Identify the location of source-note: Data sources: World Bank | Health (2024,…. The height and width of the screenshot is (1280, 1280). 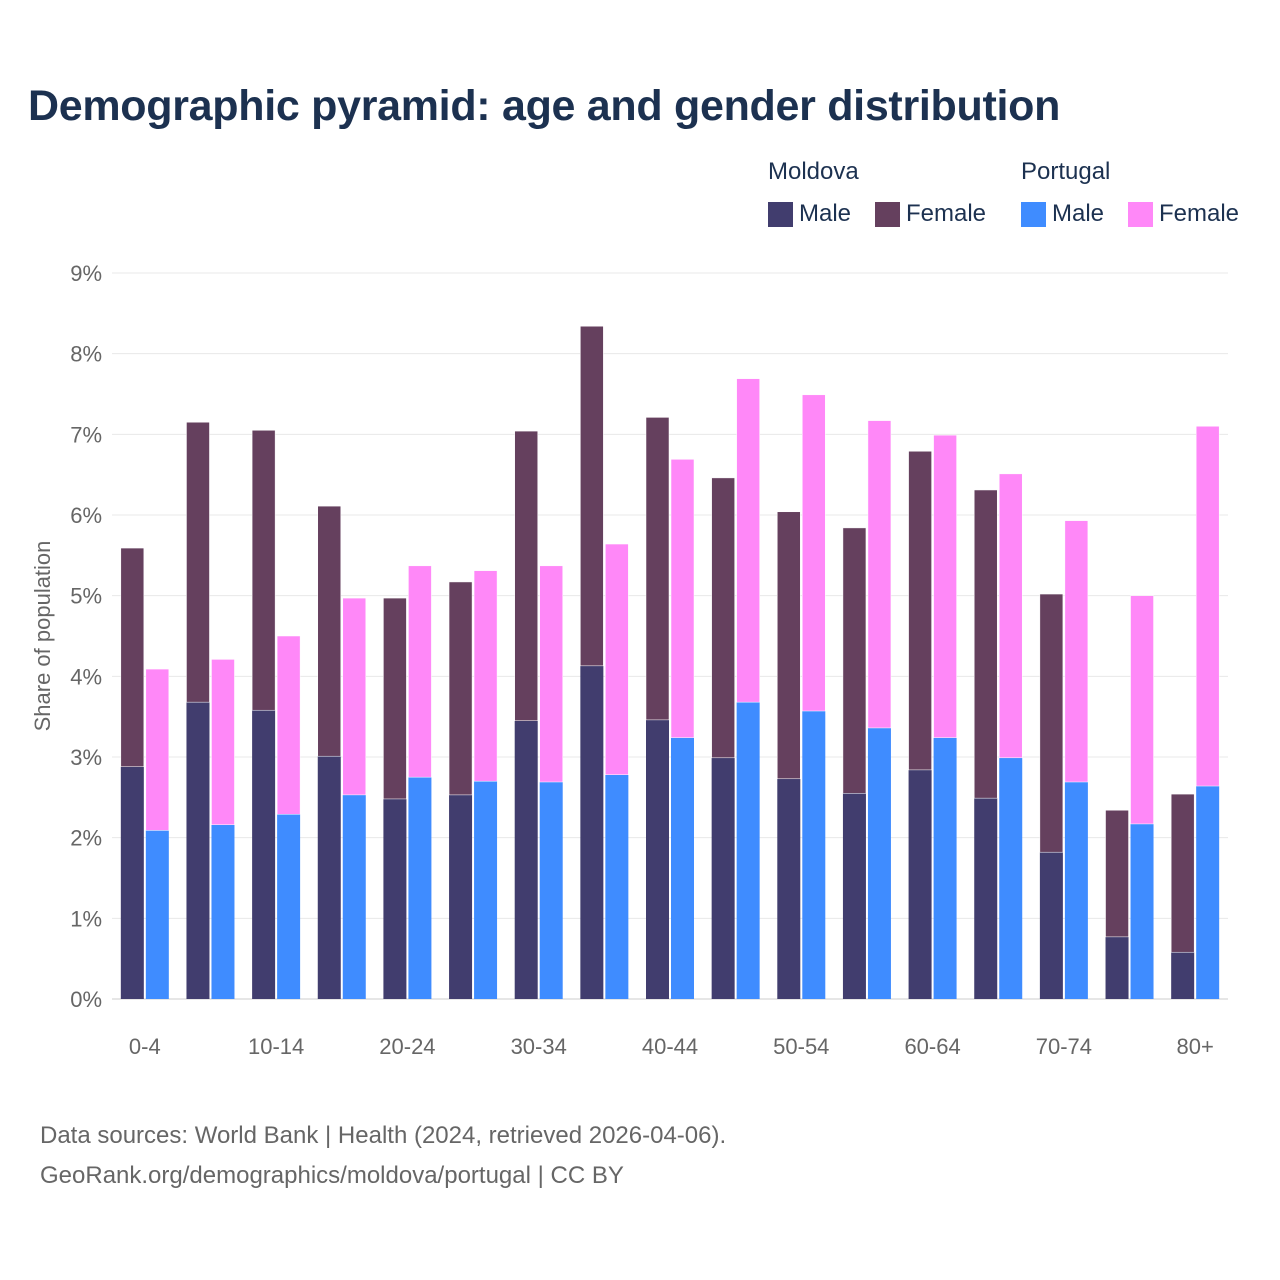
(383, 1156).